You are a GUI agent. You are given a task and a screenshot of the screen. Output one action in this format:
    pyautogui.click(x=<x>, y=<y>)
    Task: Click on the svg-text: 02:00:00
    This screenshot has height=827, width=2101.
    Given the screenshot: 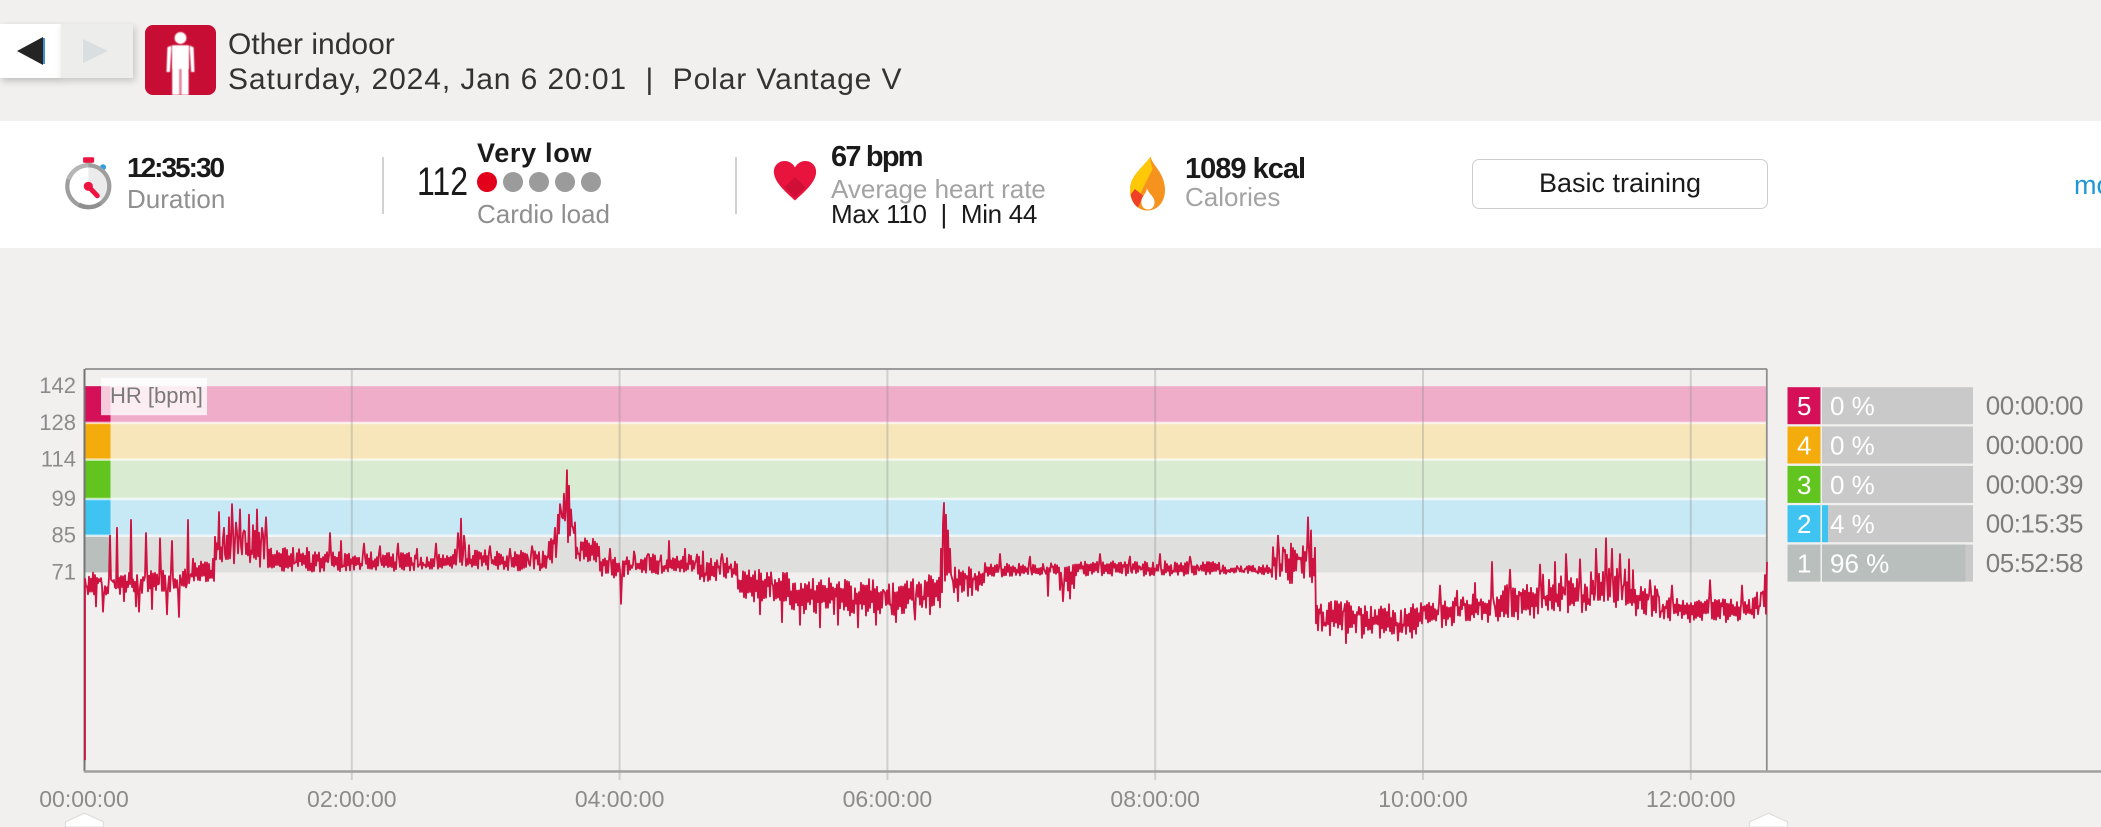 What is the action you would take?
    pyautogui.click(x=352, y=799)
    